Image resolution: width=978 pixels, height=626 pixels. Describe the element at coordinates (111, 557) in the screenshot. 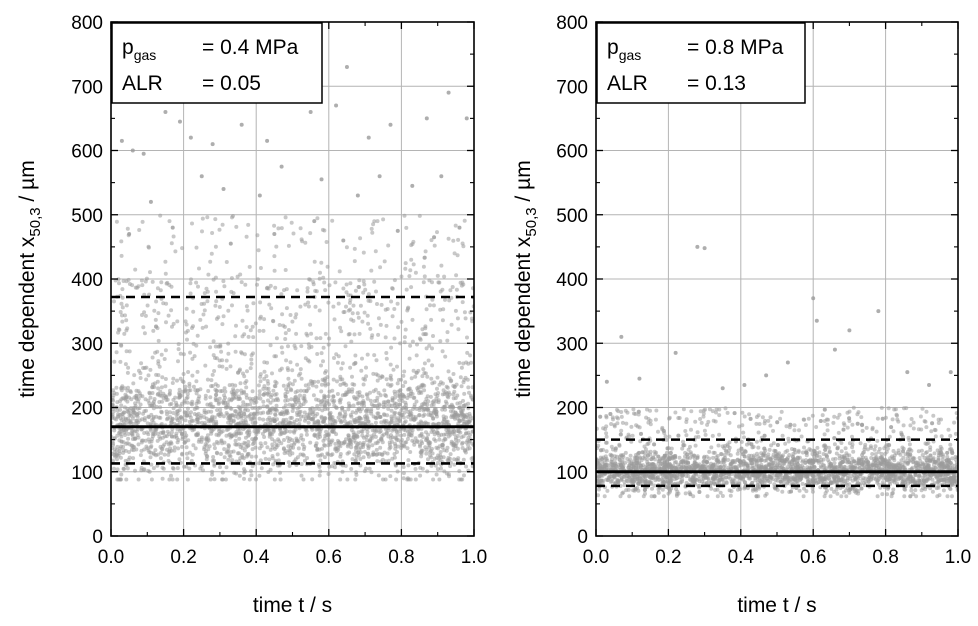

I see `x-tick-label: 0.0` at that location.